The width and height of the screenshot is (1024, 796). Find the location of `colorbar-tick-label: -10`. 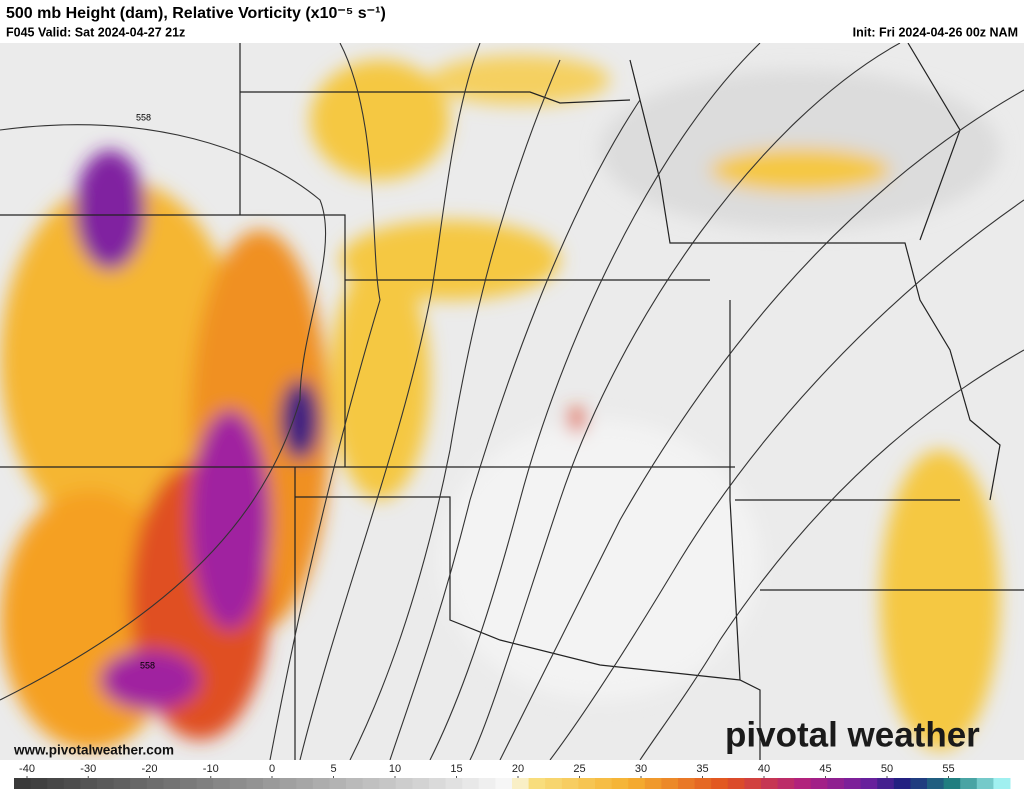

colorbar-tick-label: -10 is located at coordinates (211, 769).